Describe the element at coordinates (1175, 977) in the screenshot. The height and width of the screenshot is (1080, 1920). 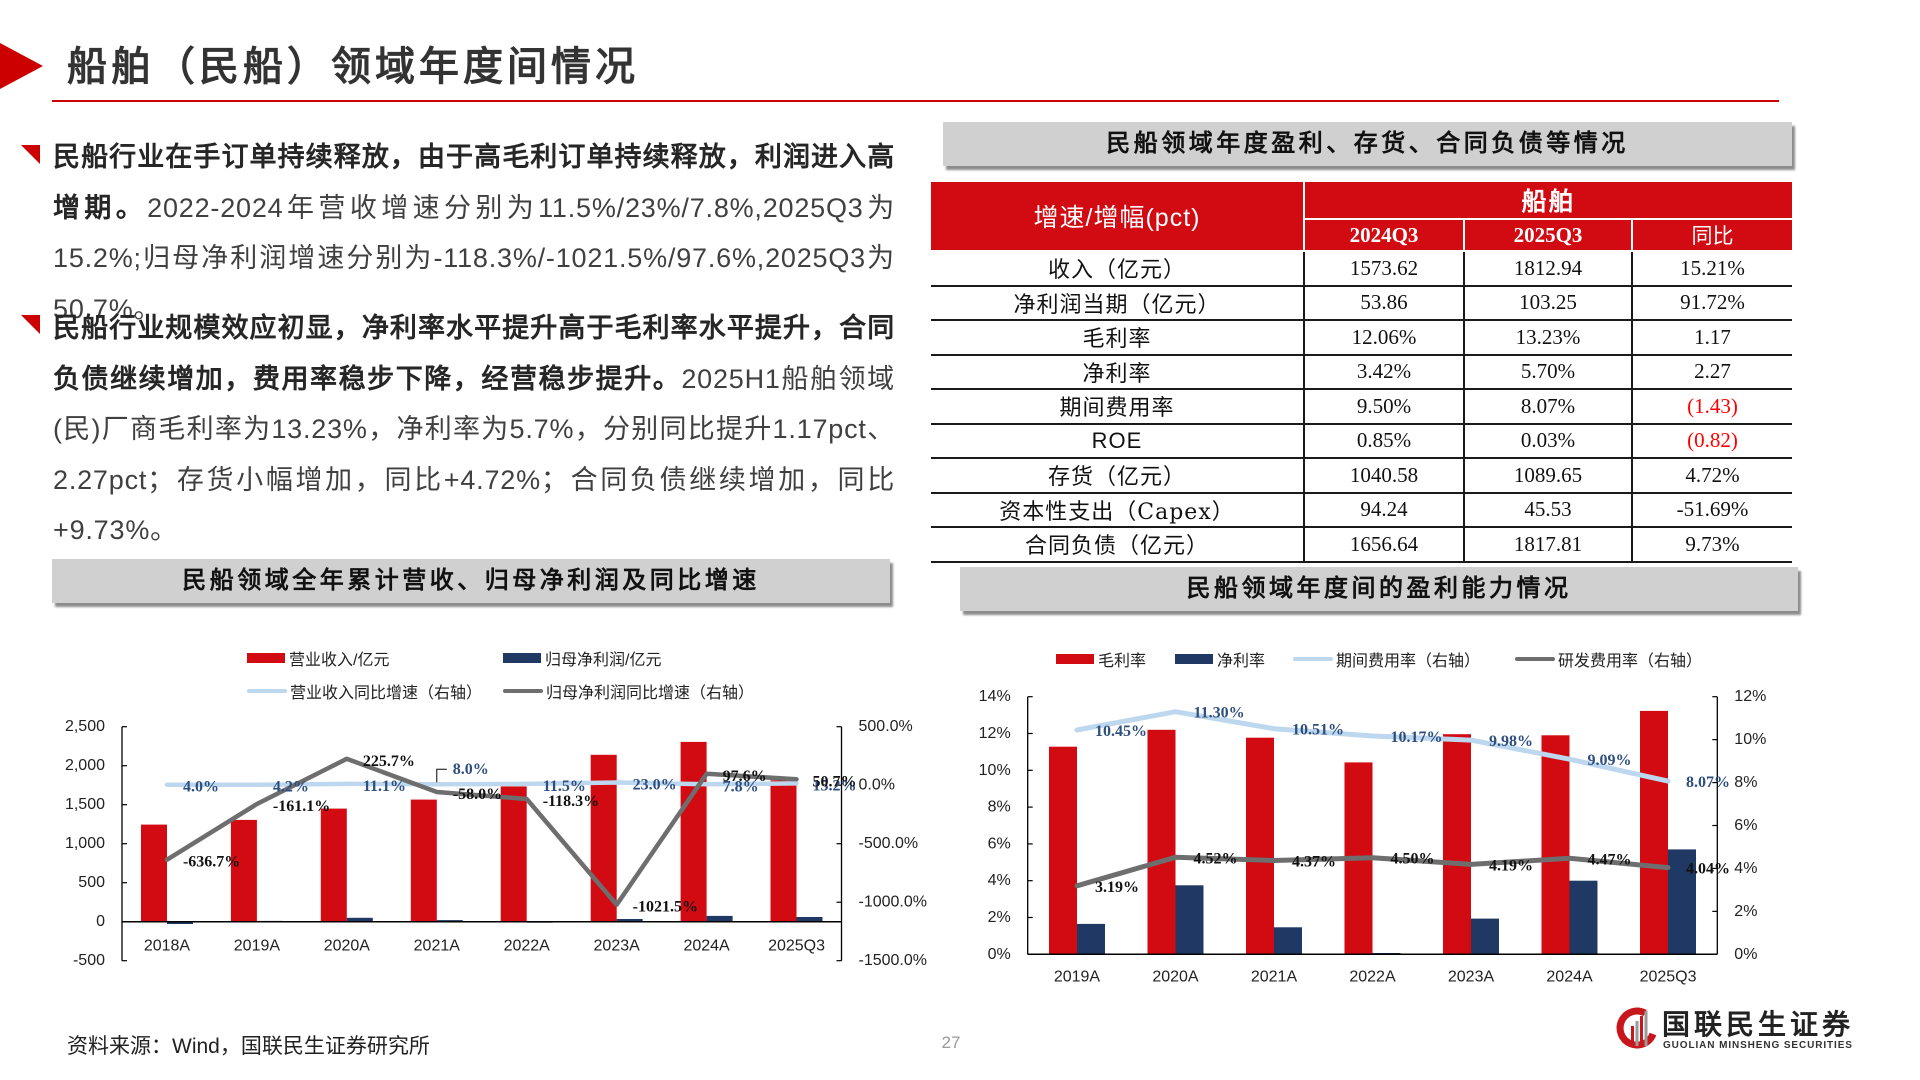
I see `x-tick-label: 2020A` at that location.